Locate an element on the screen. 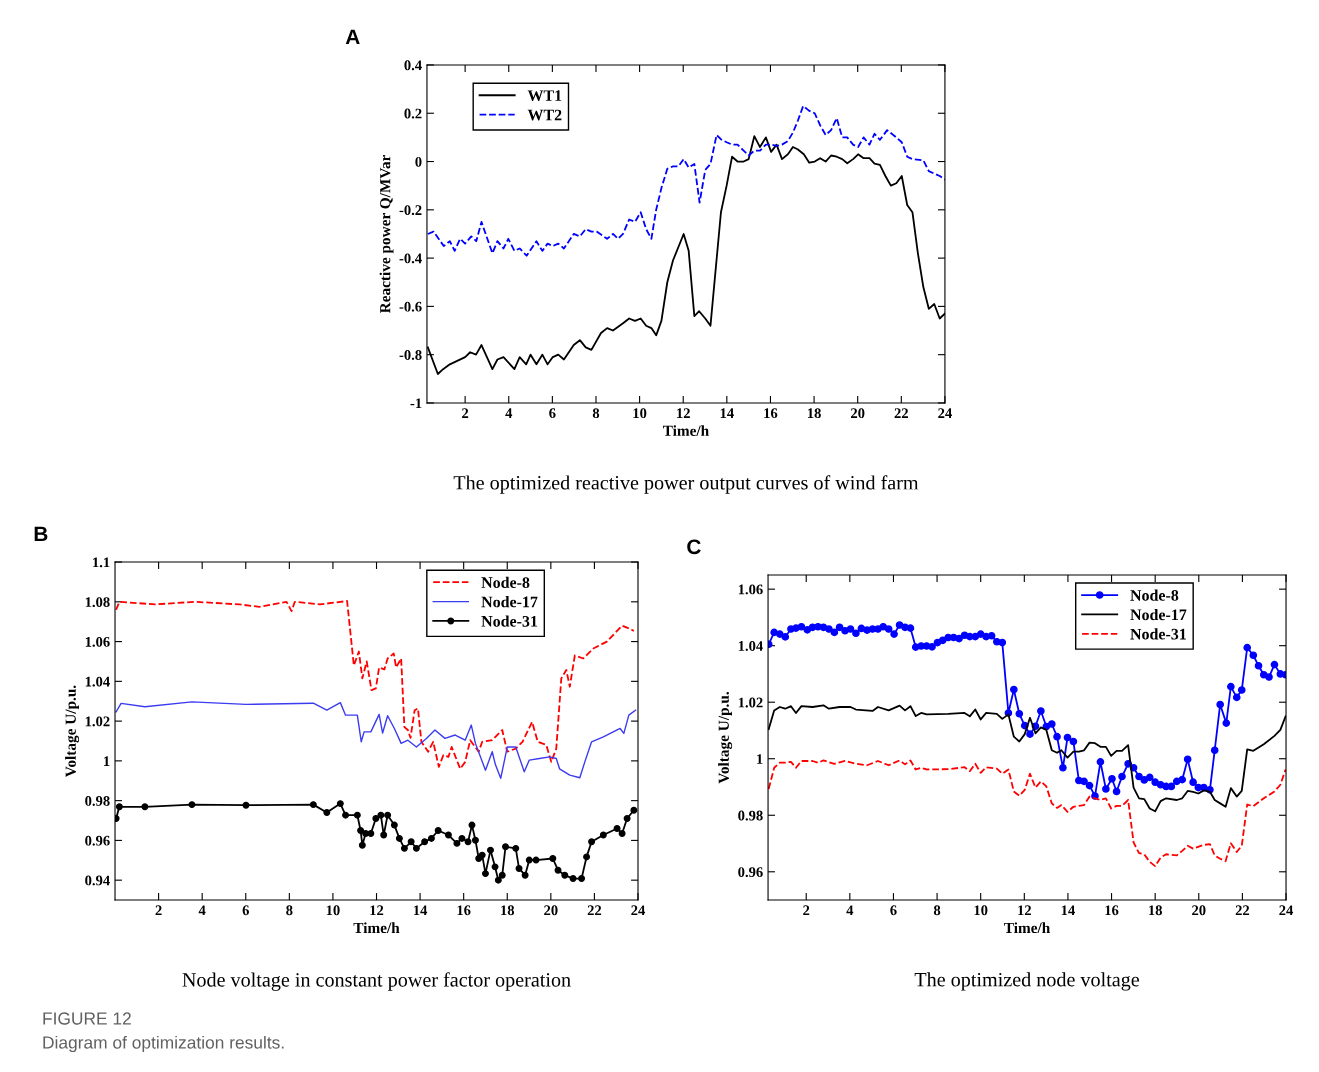 The width and height of the screenshot is (1319, 1072). x-tick-label: 4 is located at coordinates (202, 910).